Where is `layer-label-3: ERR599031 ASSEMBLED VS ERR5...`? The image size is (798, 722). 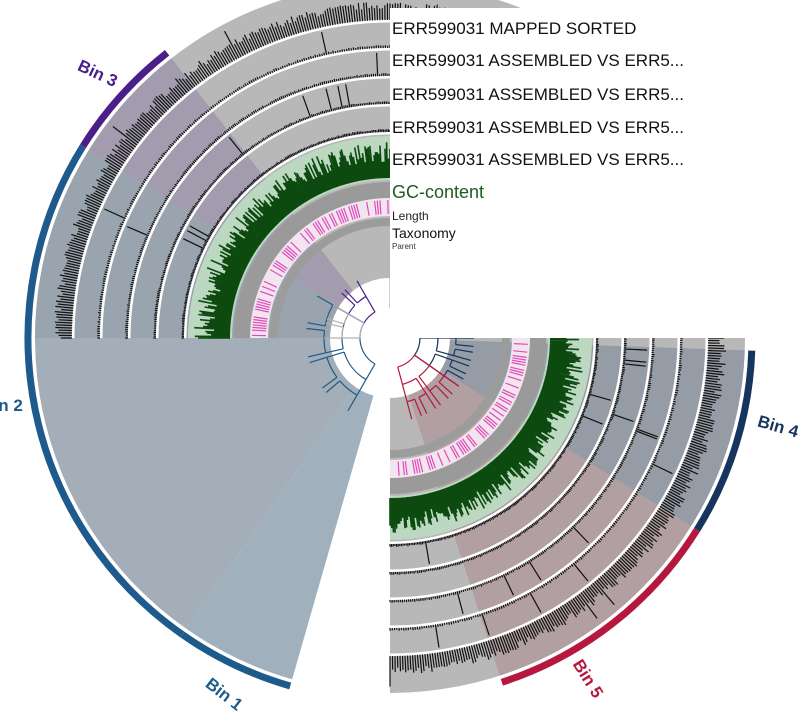 layer-label-3: ERR599031 ASSEMBLED VS ERR5... is located at coordinates (538, 94).